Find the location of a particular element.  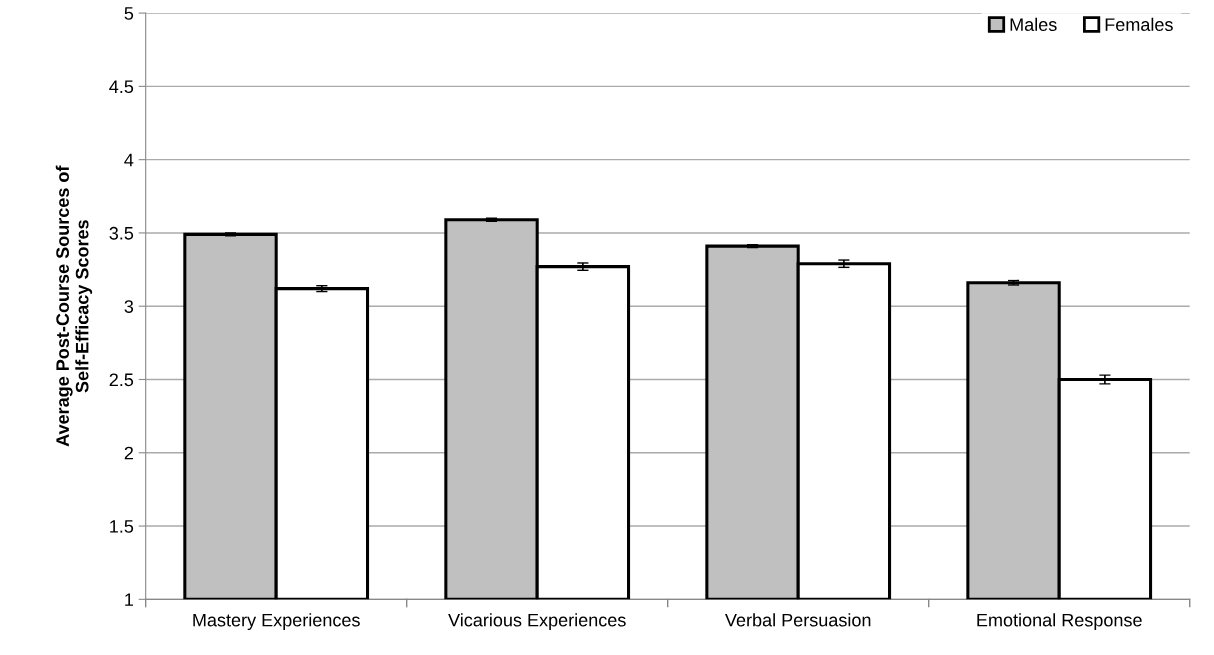

legend-label: Males is located at coordinates (1033, 24).